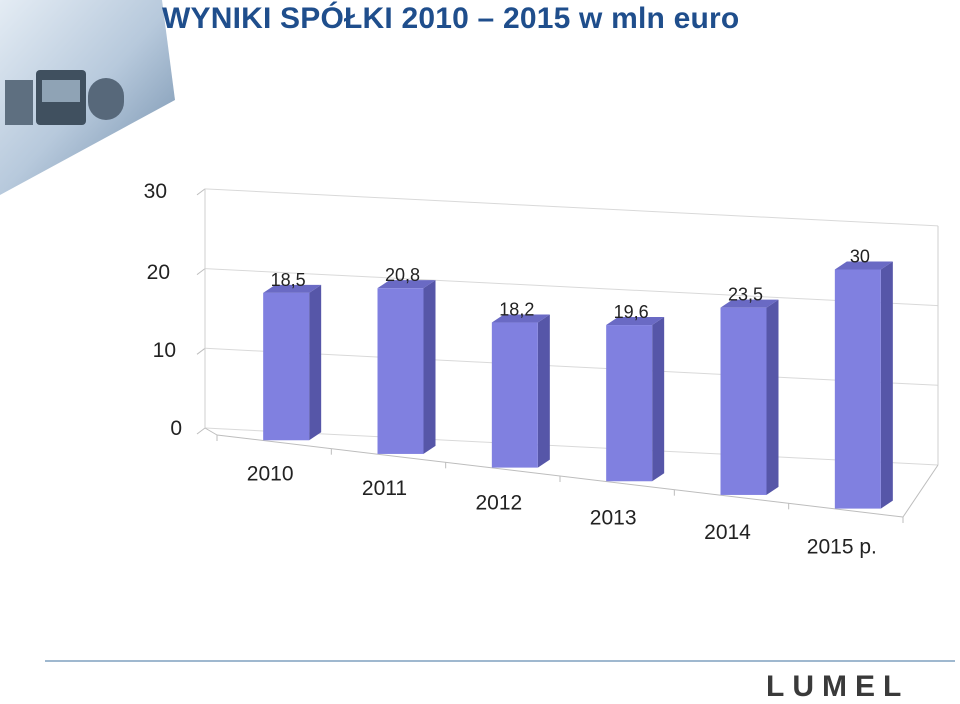 The image size is (960, 704). Describe the element at coordinates (857, 389) in the screenshot. I see `bar-2015 p.` at that location.